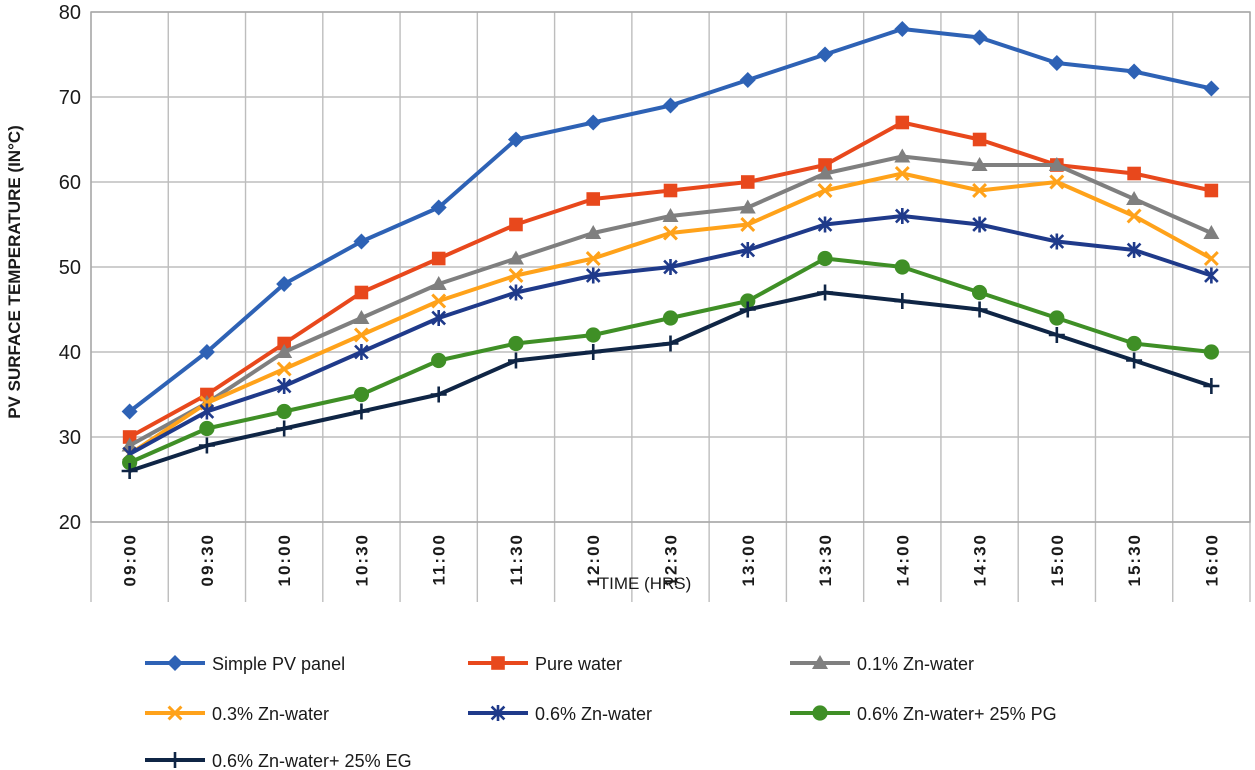  I want to click on y-axis-ticks: 20 30 40 50 60 70 80, so click(70, 268).